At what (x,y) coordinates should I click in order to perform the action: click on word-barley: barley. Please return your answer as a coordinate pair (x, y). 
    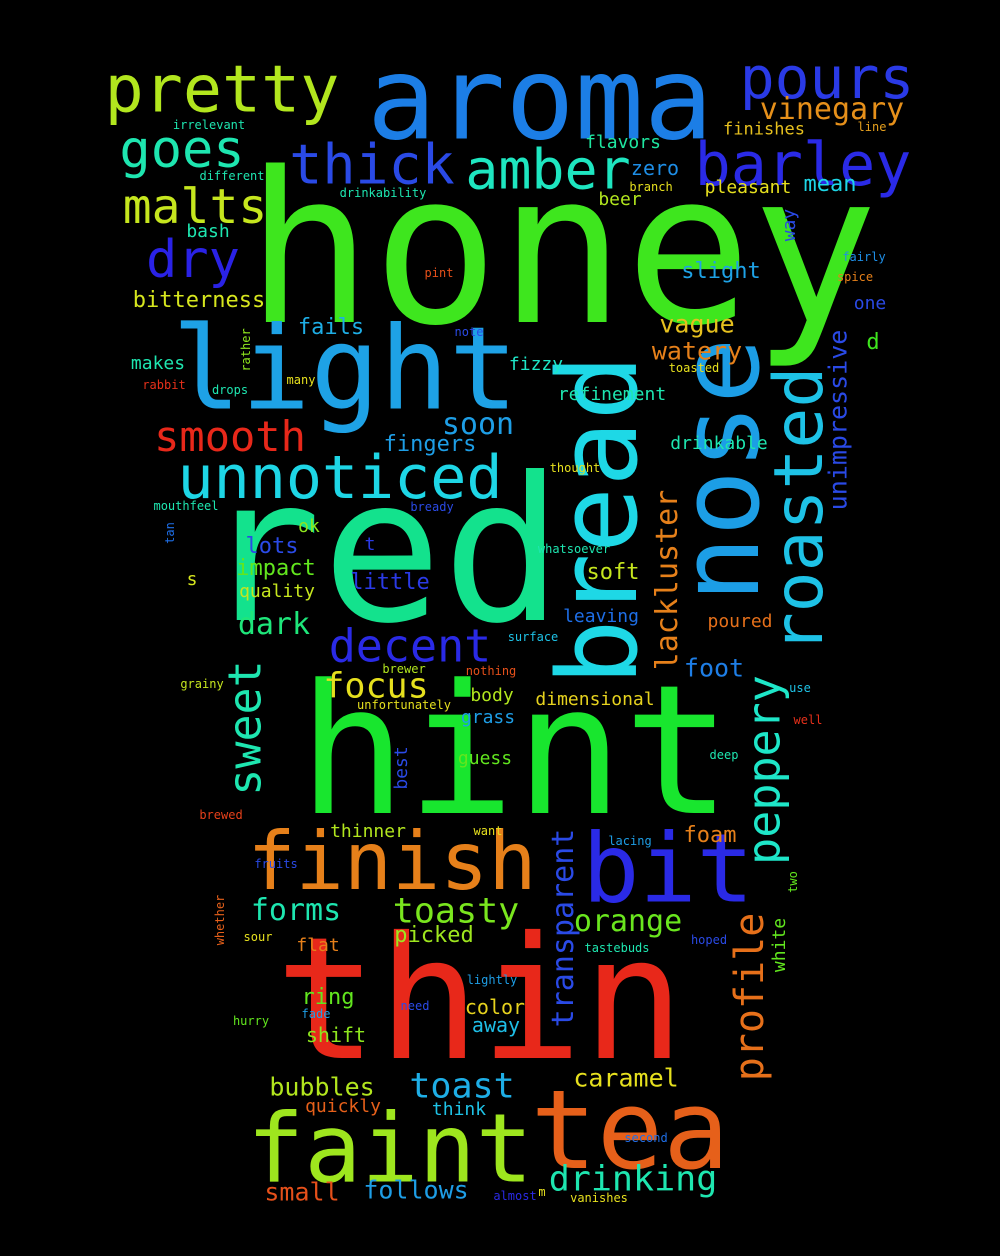
    Looking at the image, I should click on (803, 165).